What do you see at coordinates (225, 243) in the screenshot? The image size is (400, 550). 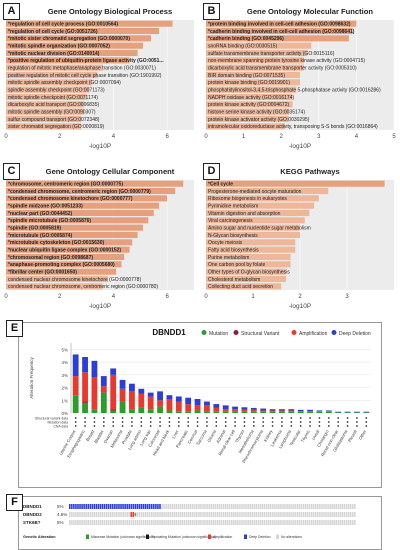 I see `bar-label: Oocyte meiosis` at bounding box center [225, 243].